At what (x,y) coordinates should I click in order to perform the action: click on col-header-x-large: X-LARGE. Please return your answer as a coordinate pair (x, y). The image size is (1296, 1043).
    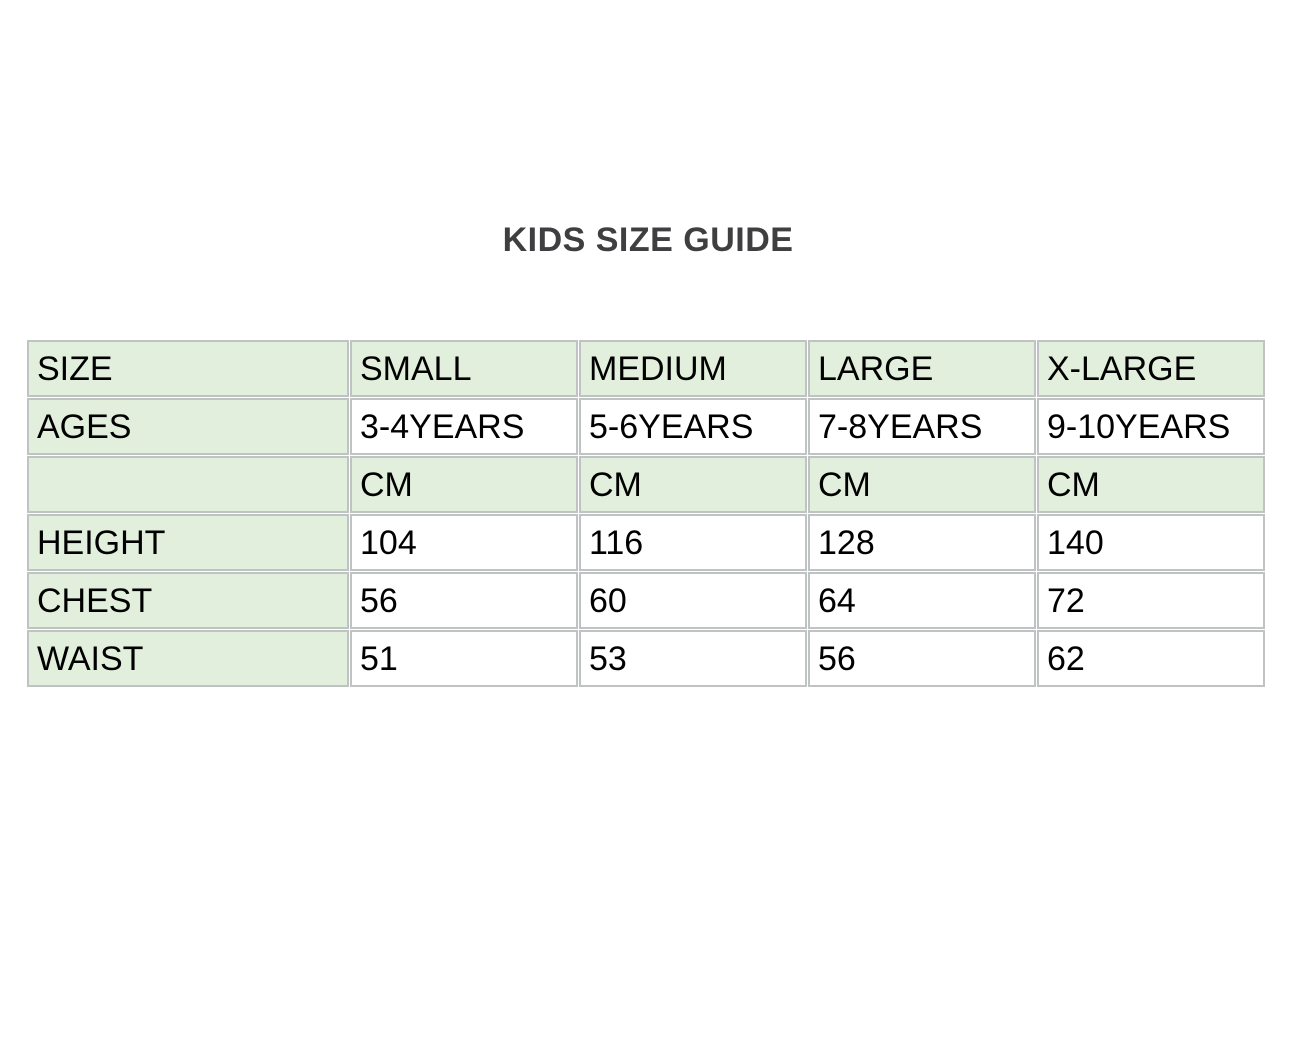
    Looking at the image, I should click on (1151, 368).